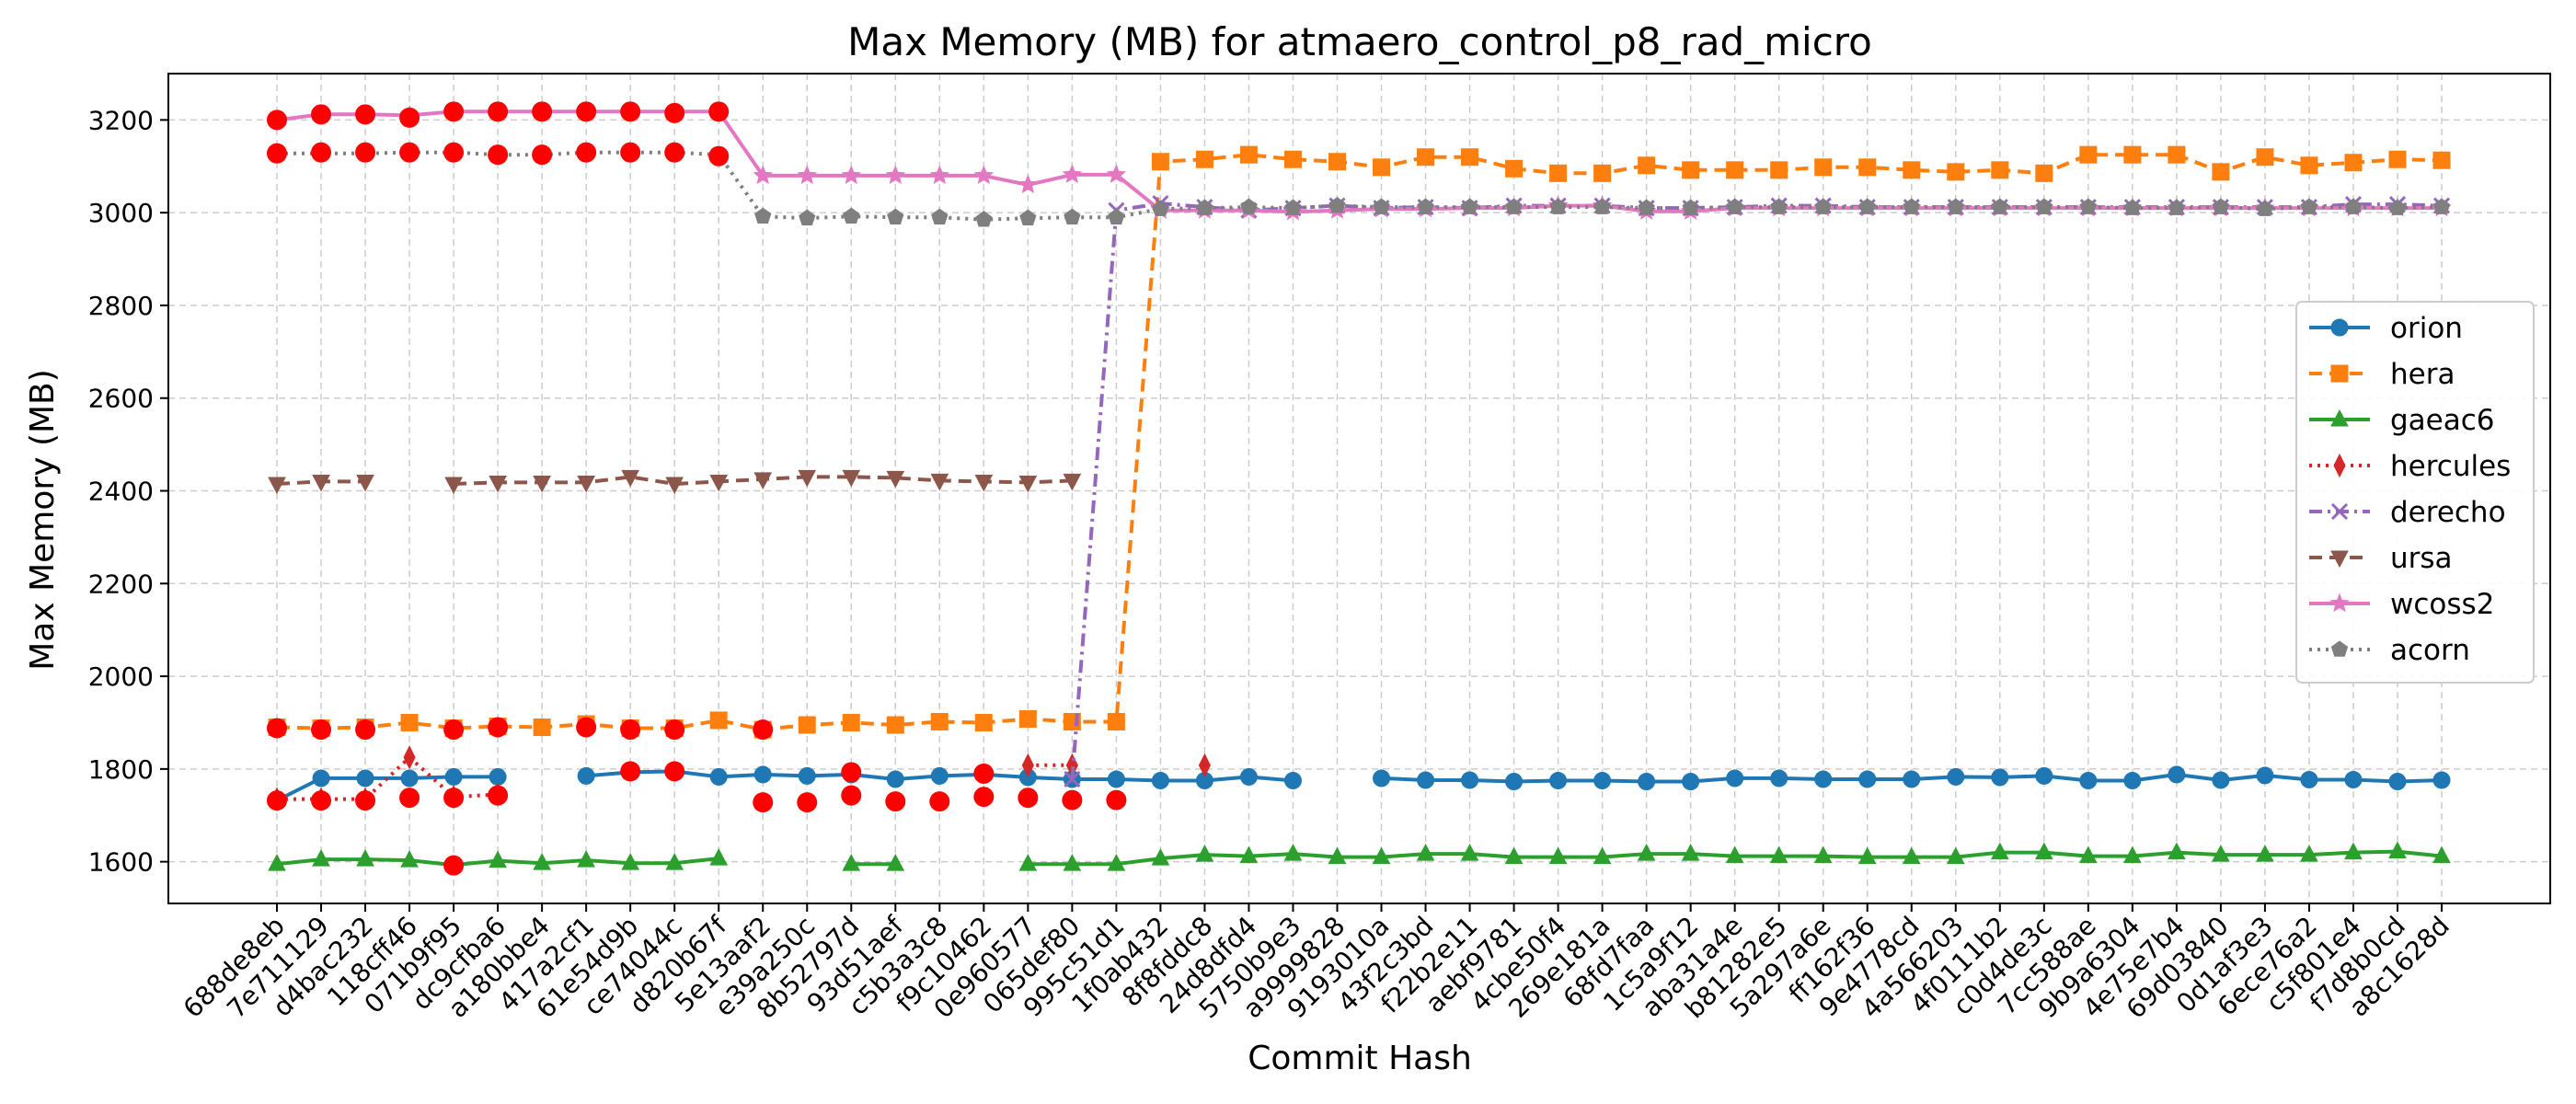  I want to click on legend-item-orion: orion, so click(2386, 328).